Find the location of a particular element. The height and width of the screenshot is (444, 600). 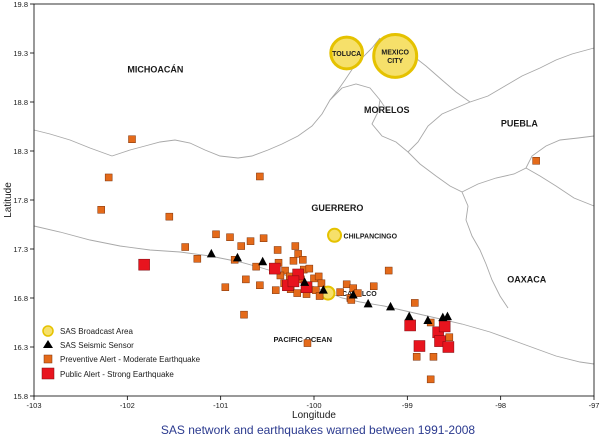

legend-broadcast-swatch is located at coordinates (48, 331).